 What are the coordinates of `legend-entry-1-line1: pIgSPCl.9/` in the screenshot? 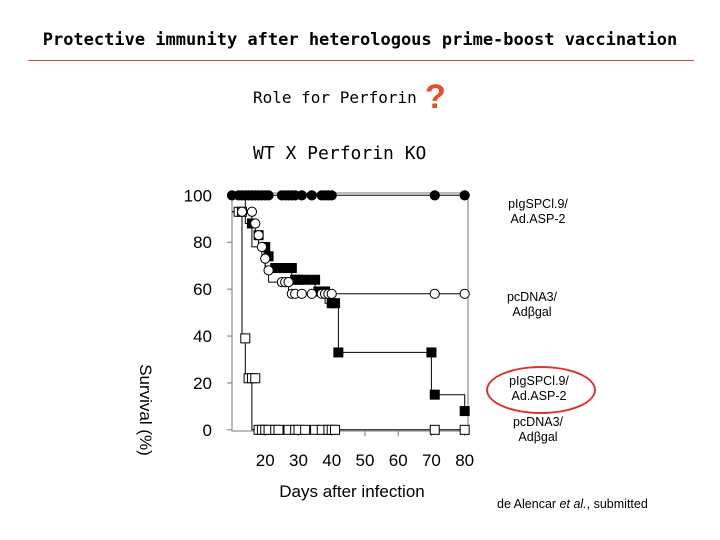 It's located at (538, 204).